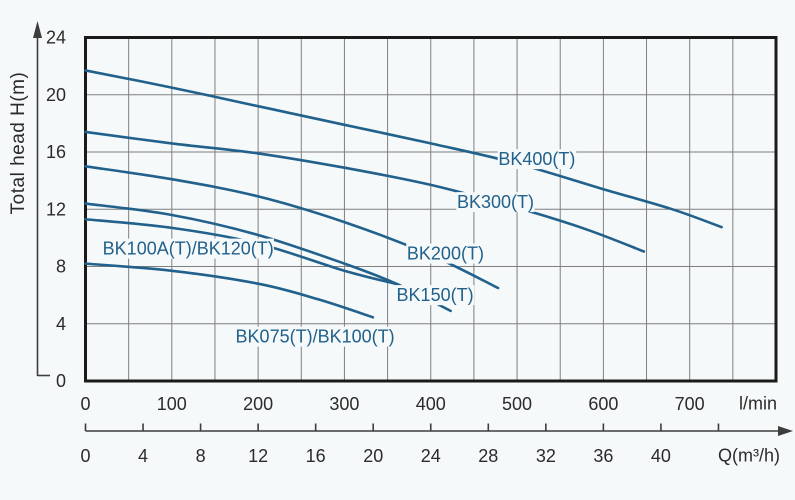 The image size is (795, 500). Describe the element at coordinates (143, 456) in the screenshot. I see `q-tick-label: 4` at that location.